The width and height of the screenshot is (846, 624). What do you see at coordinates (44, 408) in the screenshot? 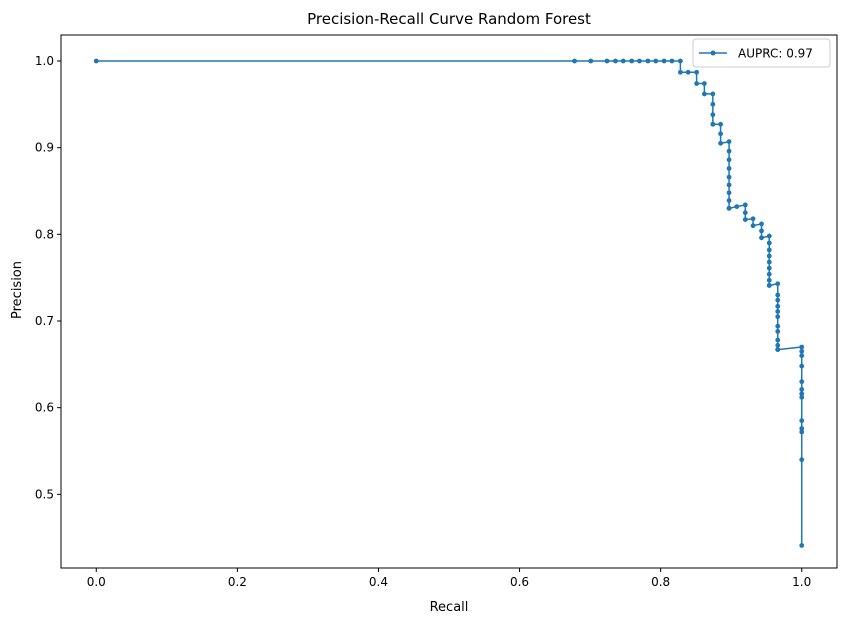
I see `y-tick-label: 0.6` at bounding box center [44, 408].